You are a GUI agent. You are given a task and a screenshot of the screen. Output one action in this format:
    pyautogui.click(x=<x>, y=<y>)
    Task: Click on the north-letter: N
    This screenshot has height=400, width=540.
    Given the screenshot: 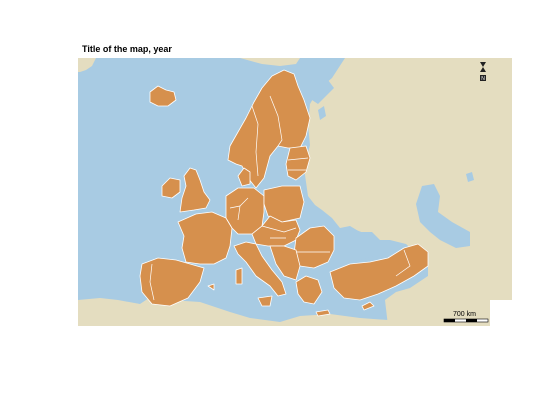 What is the action you would take?
    pyautogui.click(x=483, y=79)
    